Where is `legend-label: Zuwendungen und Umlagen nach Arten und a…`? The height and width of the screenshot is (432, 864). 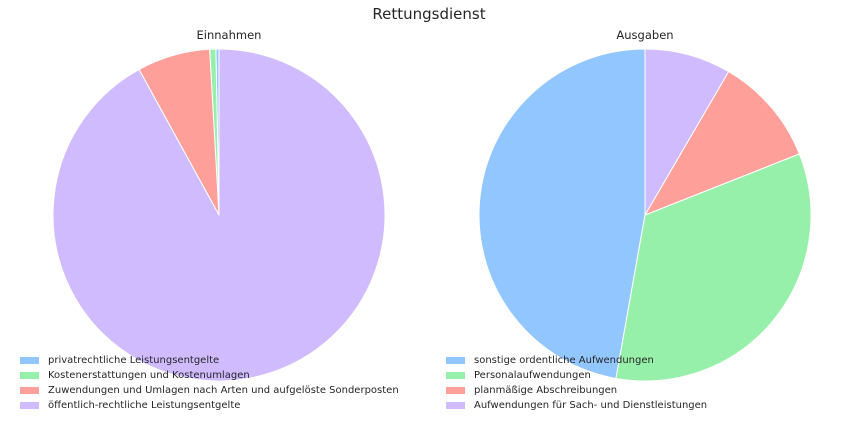
legend-label: Zuwendungen und Umlagen nach Arten und a… is located at coordinates (223, 390).